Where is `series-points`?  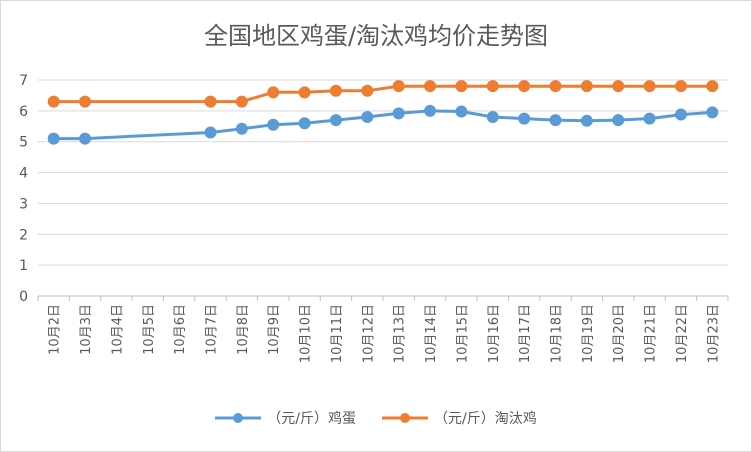
series-points is located at coordinates (383, 112).